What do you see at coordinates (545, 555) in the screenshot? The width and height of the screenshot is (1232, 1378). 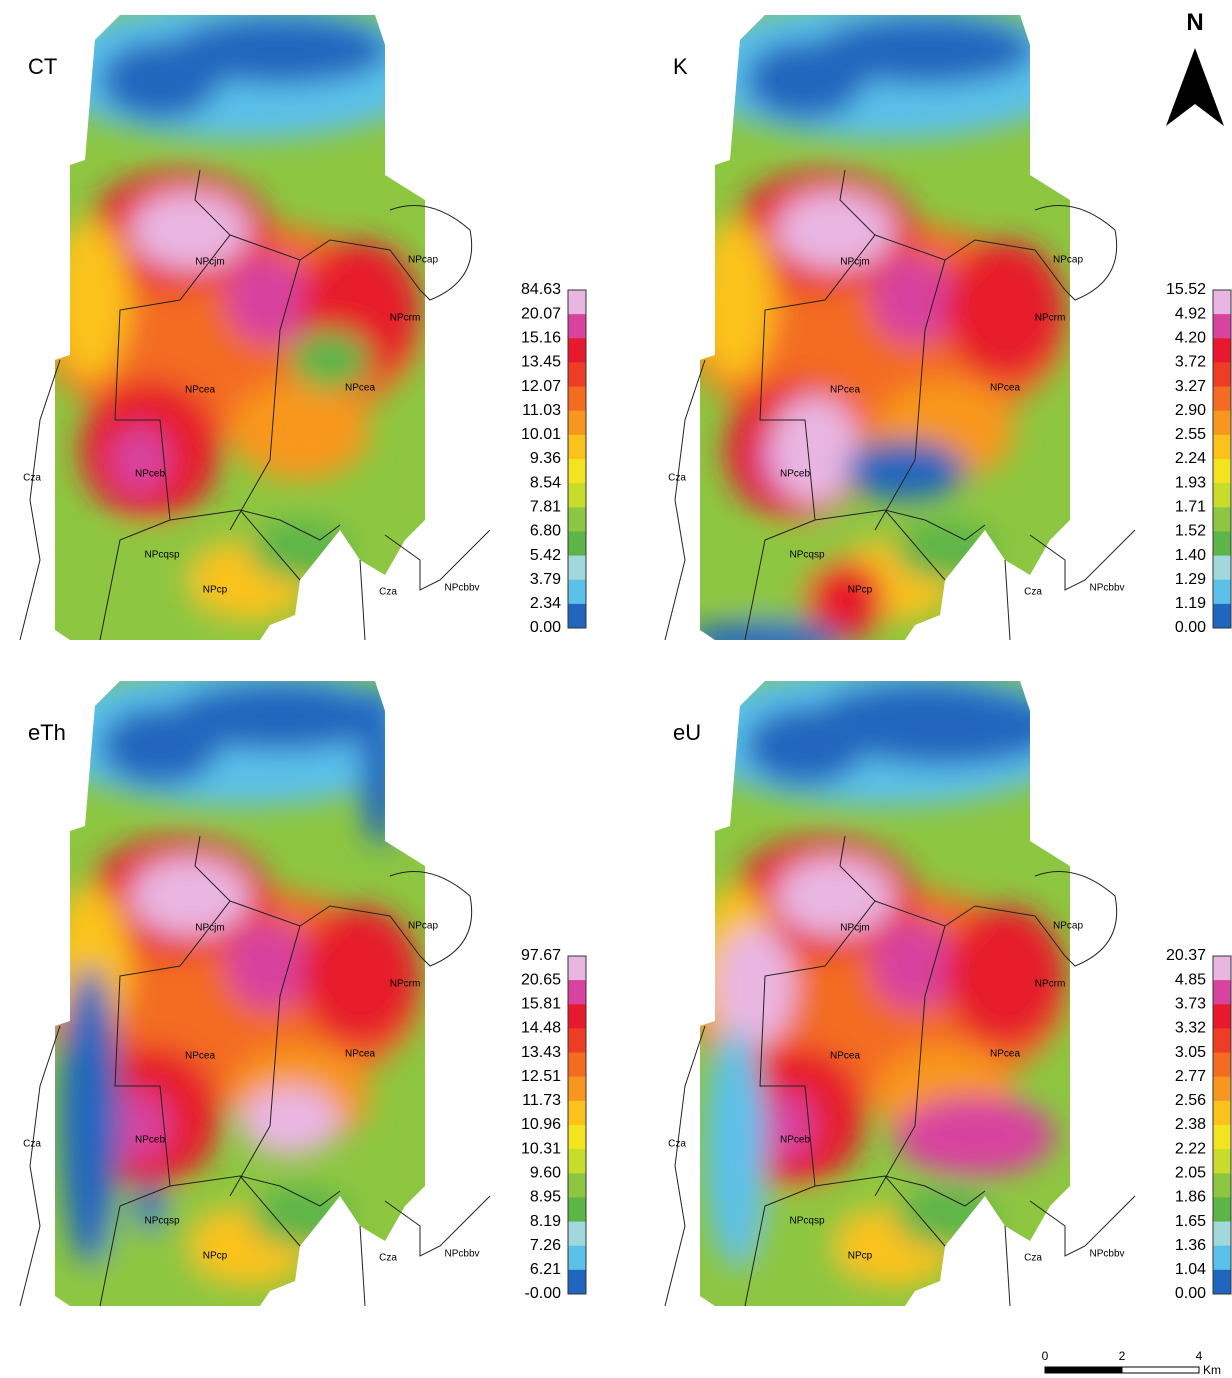 I see `legend-label: 5.42` at bounding box center [545, 555].